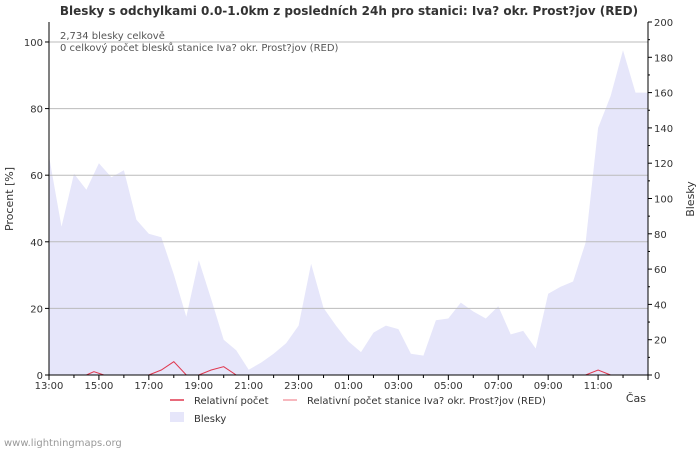 The height and width of the screenshot is (450, 700). What do you see at coordinates (660, 235) in the screenshot?
I see `y-right-tick-label: 80` at bounding box center [660, 235].